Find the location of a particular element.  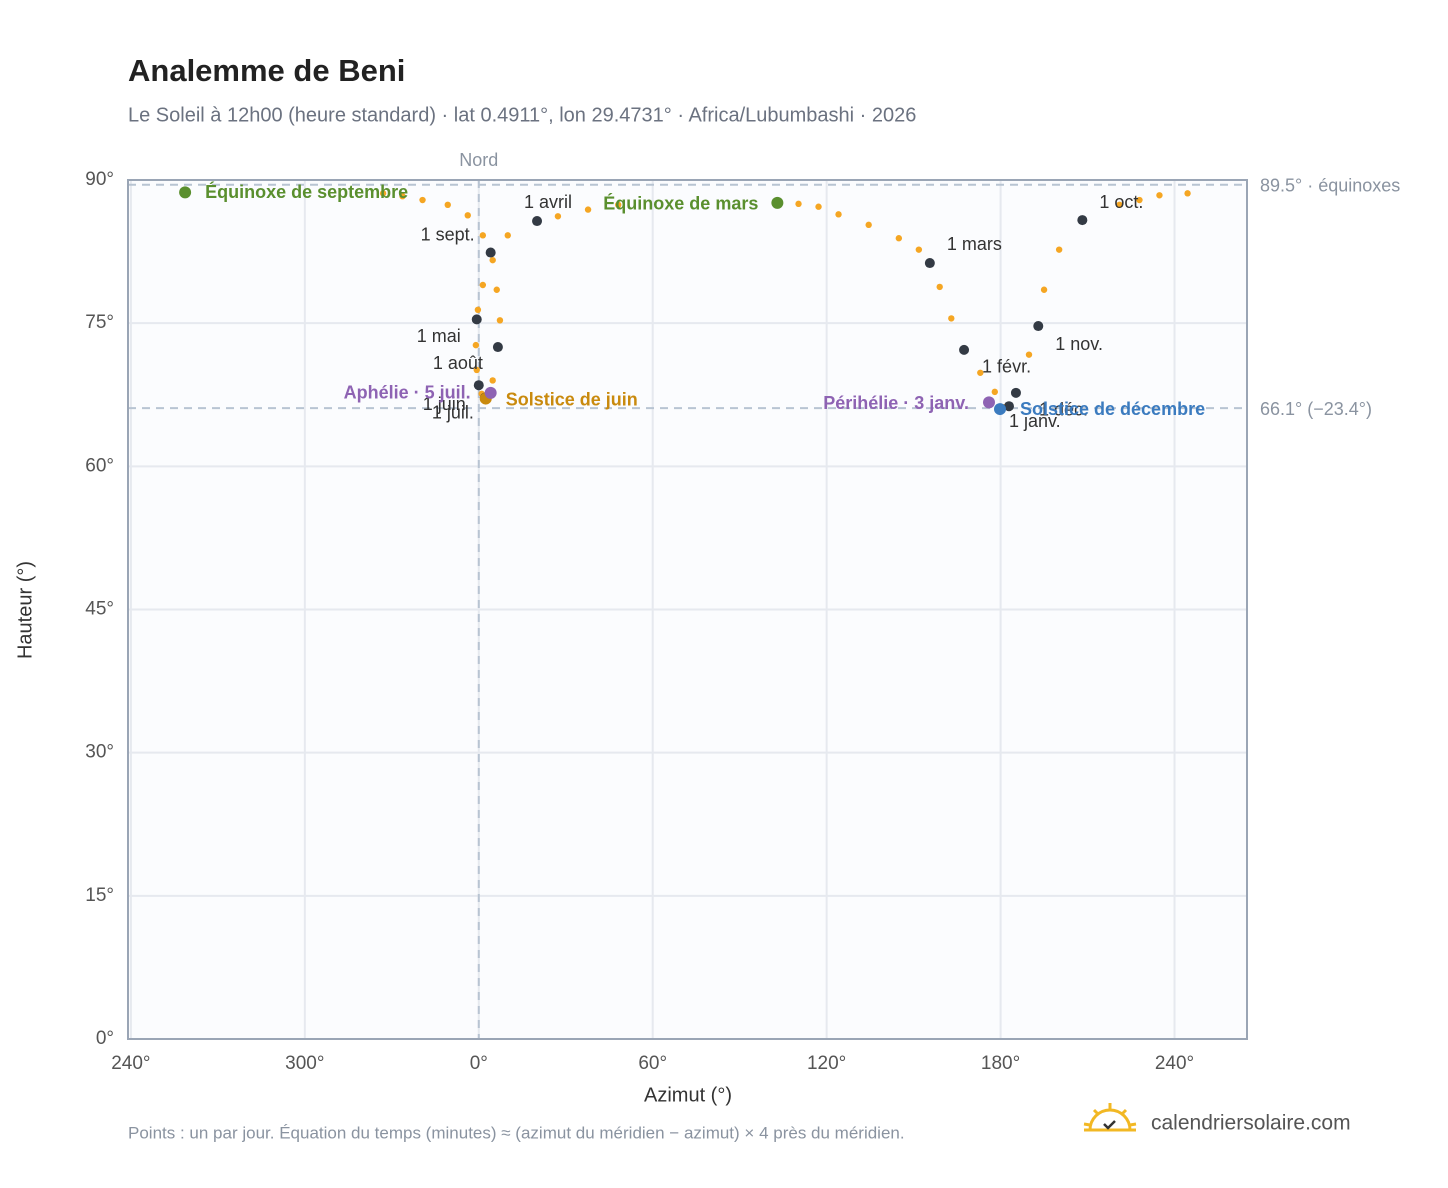

month-label: 1 avril is located at coordinates (548, 202).